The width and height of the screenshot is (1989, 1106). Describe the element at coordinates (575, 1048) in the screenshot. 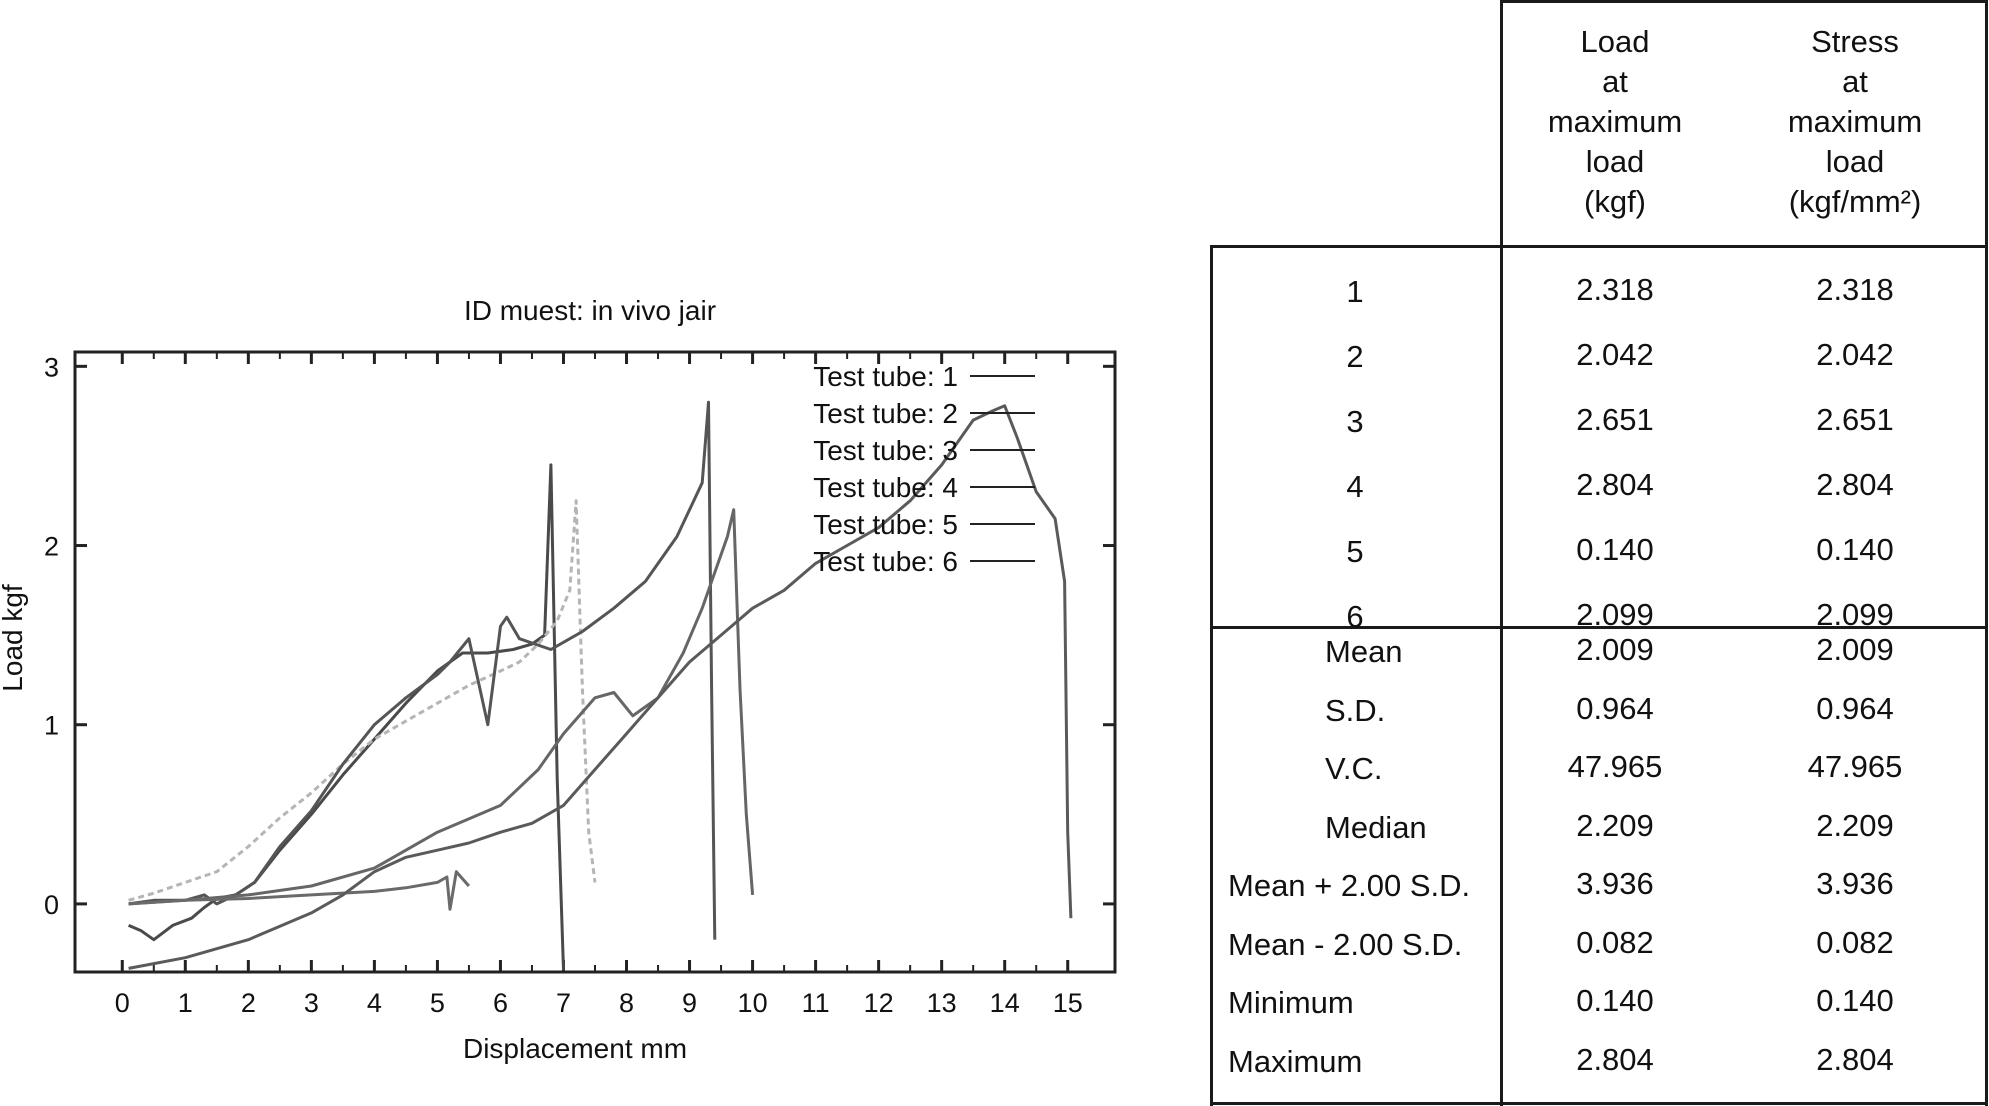

I see `x-axis-label: Displacement mm` at that location.